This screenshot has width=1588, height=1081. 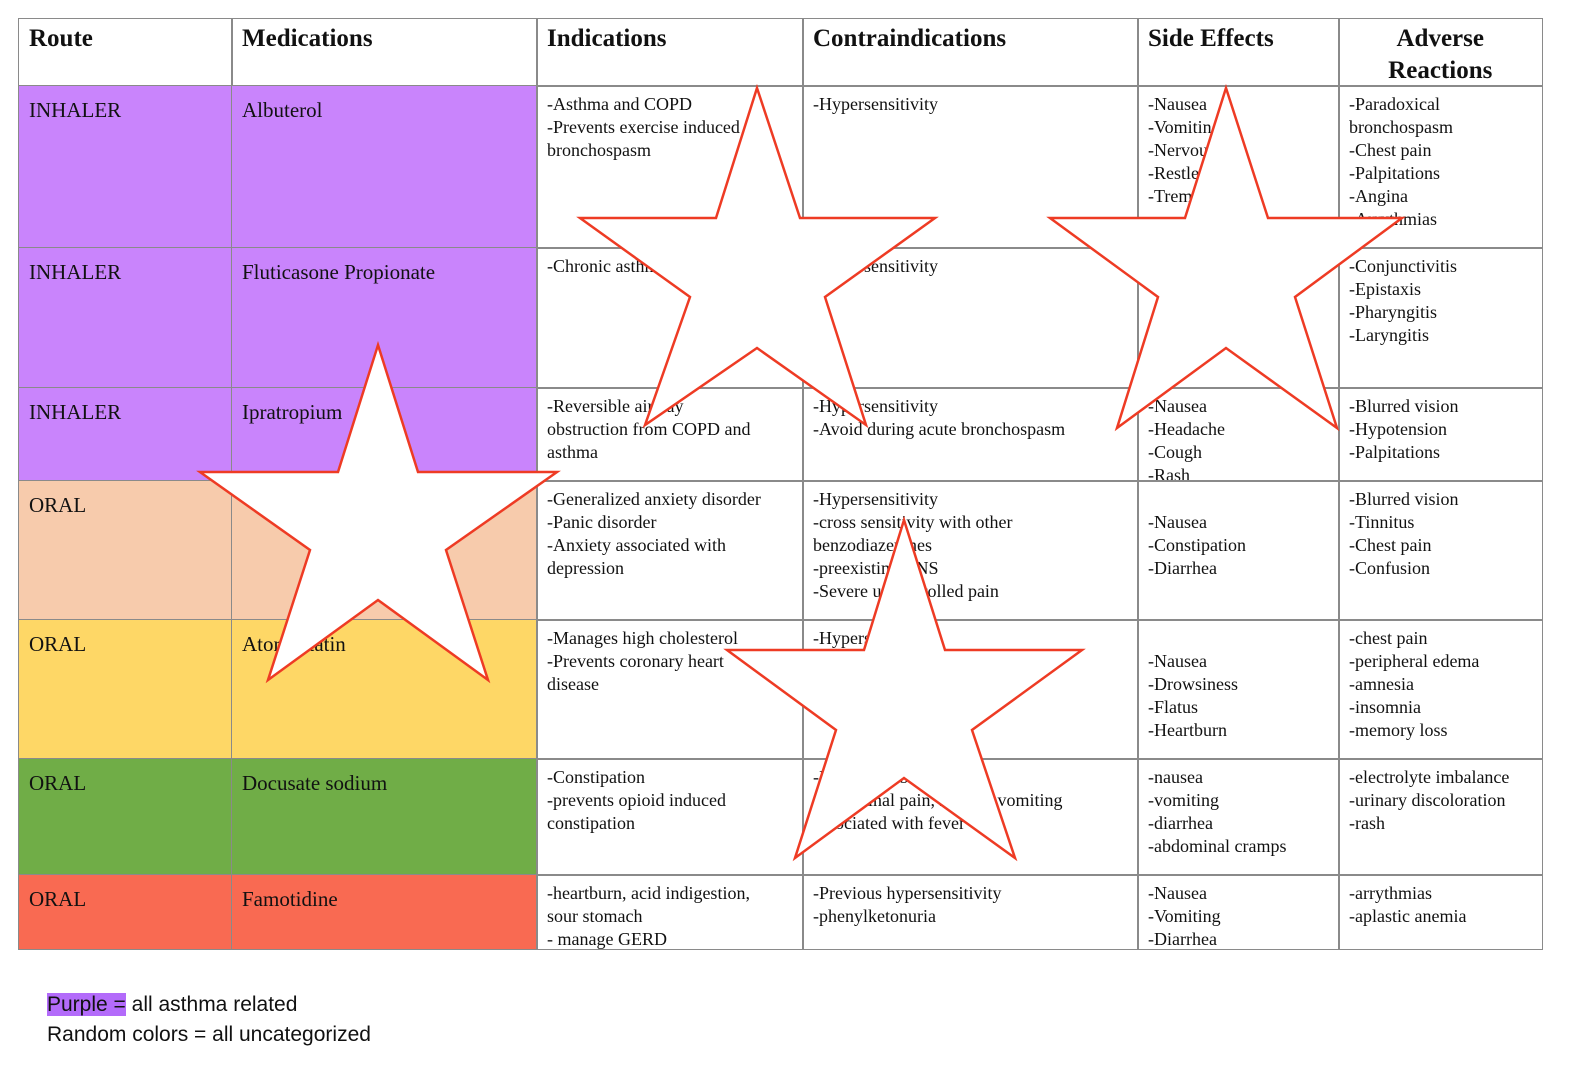 What do you see at coordinates (573, 684) in the screenshot?
I see `cell-line: disease` at bounding box center [573, 684].